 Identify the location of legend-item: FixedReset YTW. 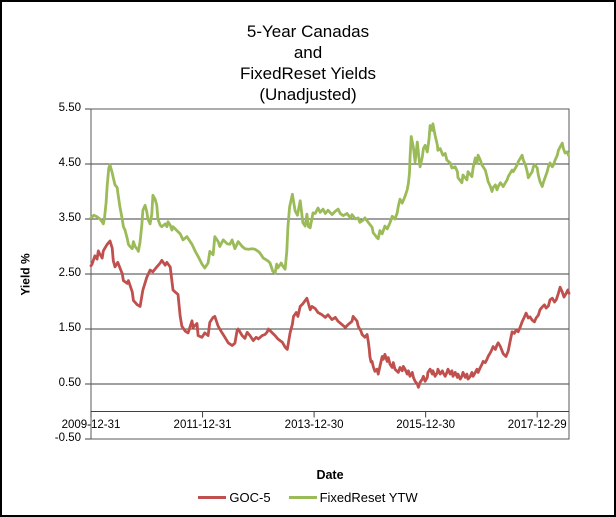
(353, 497).